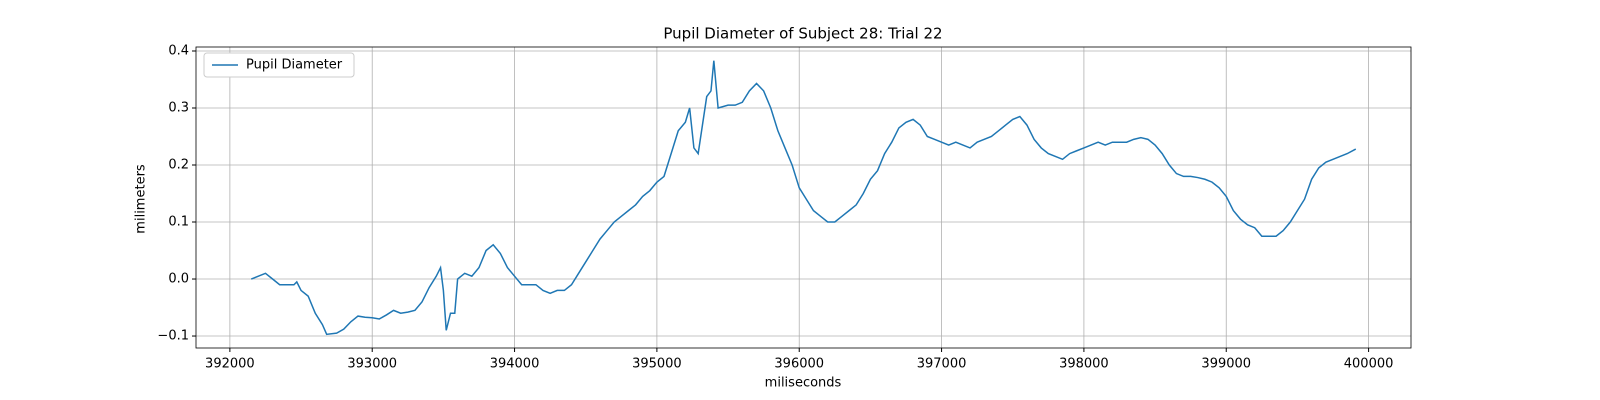 This screenshot has width=1600, height=400. I want to click on y-axis-label: milimeters, so click(141, 199).